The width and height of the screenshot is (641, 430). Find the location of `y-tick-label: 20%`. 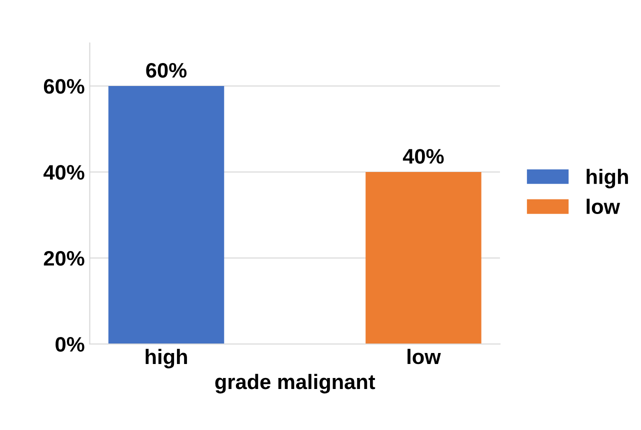

y-tick-label: 20% is located at coordinates (64, 258).